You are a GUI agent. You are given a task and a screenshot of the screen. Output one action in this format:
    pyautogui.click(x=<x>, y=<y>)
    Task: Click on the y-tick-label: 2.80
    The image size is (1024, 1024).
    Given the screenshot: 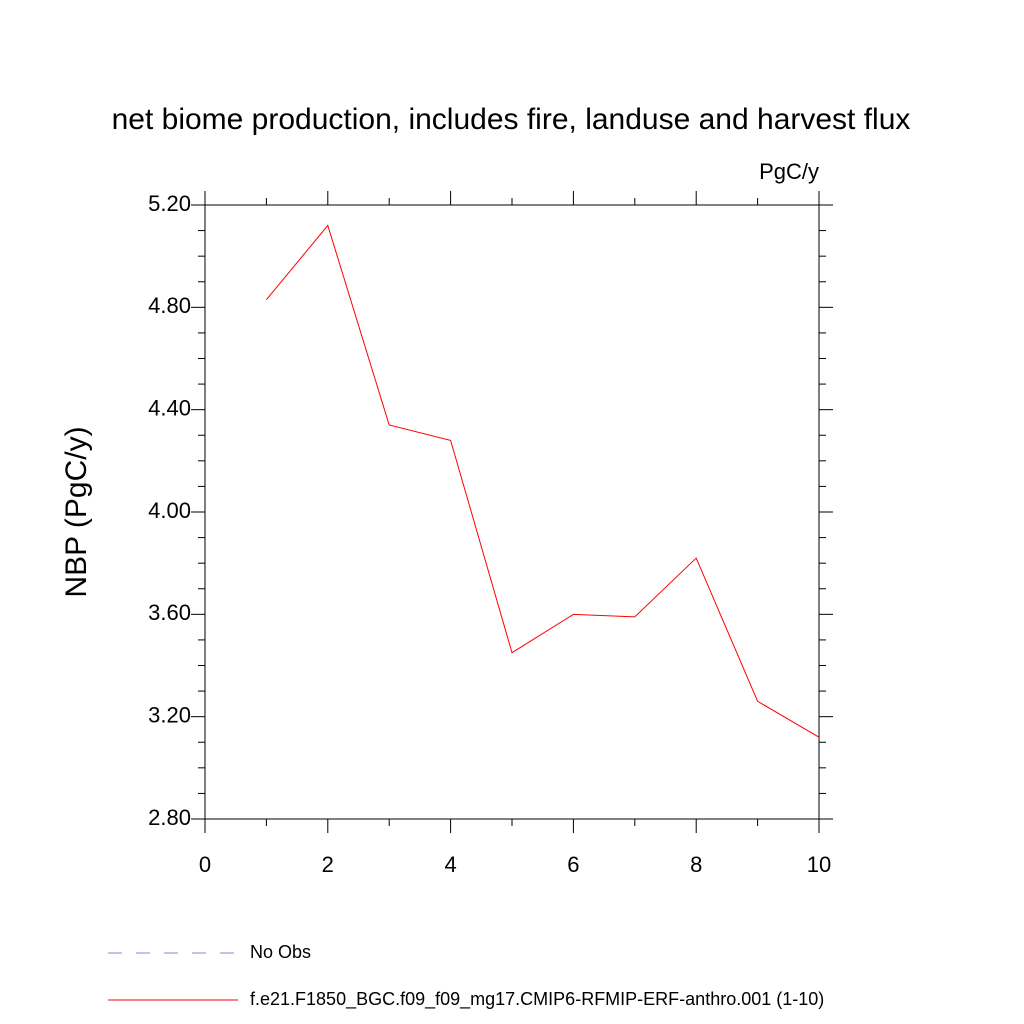 What is the action you would take?
    pyautogui.click(x=169, y=817)
    